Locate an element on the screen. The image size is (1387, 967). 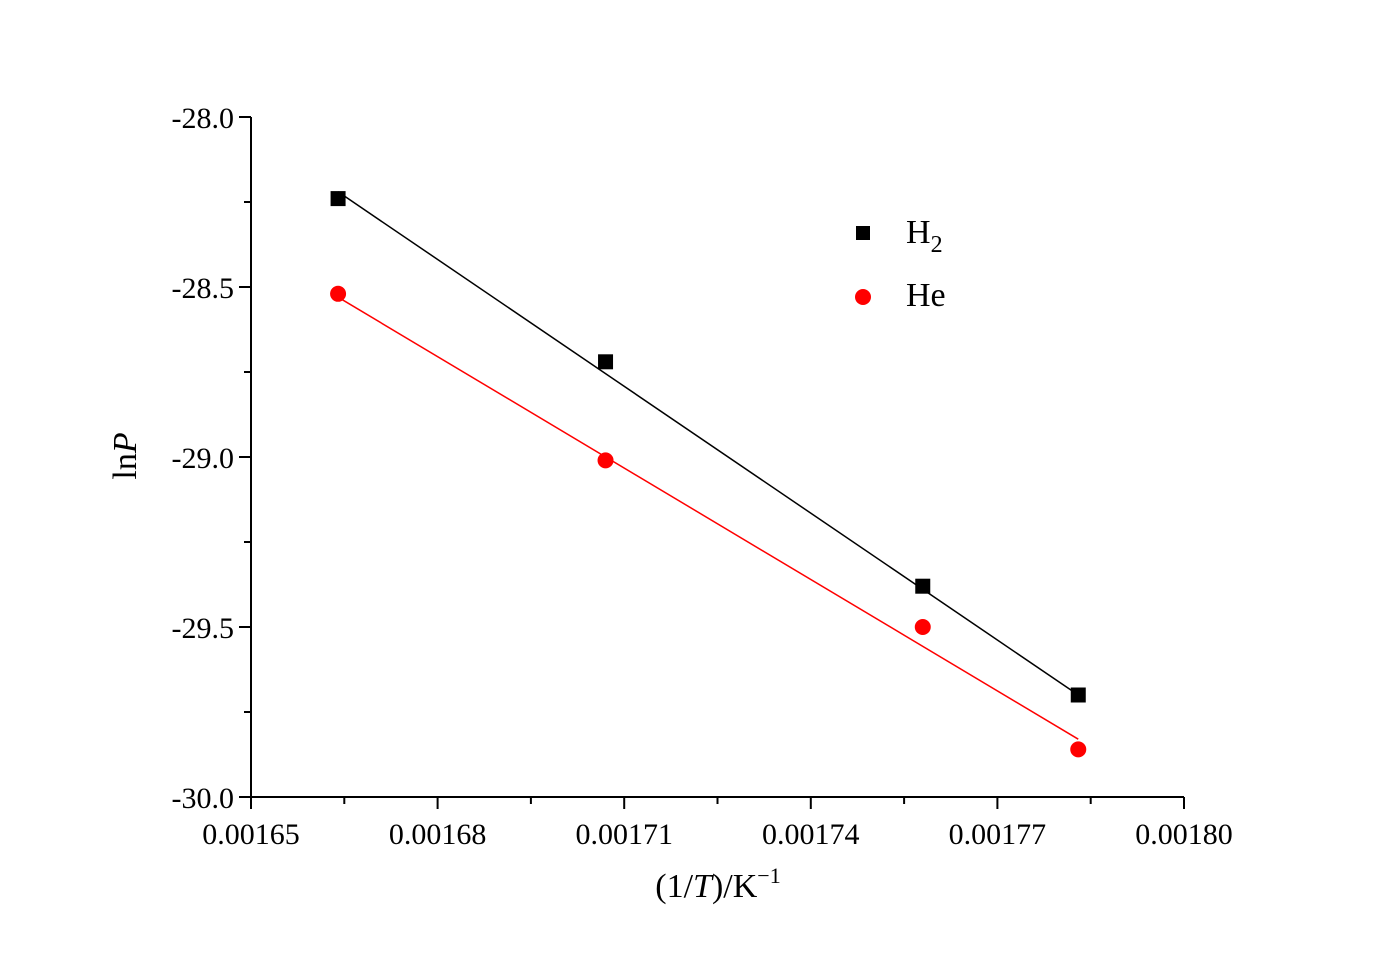
y-axis-title-prefix: ln is located at coordinates (125, 466).